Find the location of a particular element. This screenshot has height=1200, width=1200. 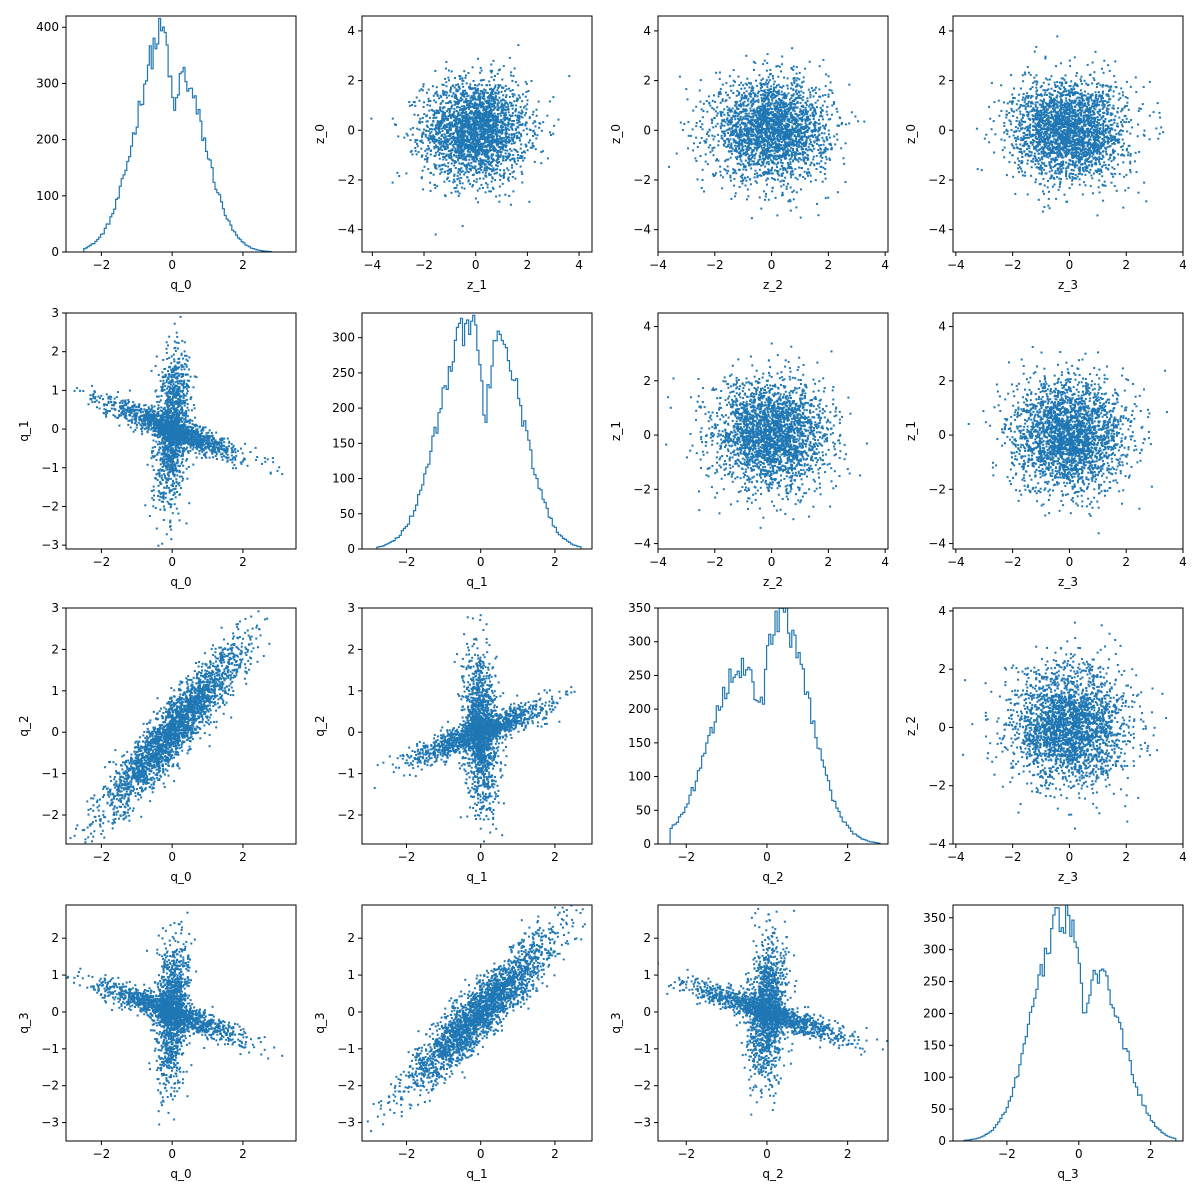

x-tick-label: 2 is located at coordinates (243, 265).